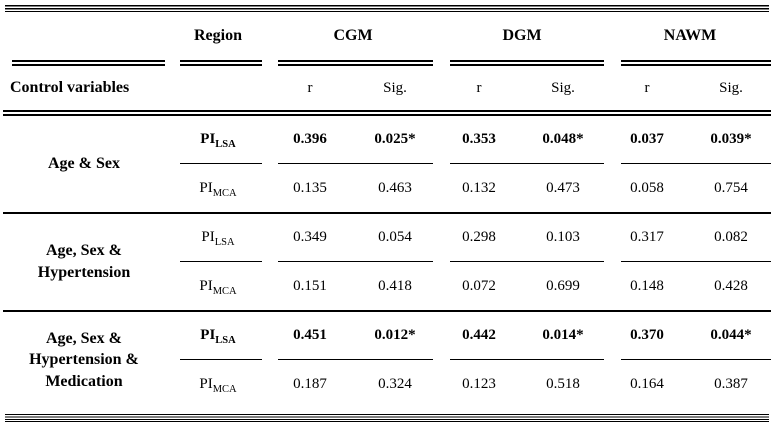 The height and width of the screenshot is (426, 774). Describe the element at coordinates (563, 384) in the screenshot. I see `cell-dgm-sig: 0.518` at that location.